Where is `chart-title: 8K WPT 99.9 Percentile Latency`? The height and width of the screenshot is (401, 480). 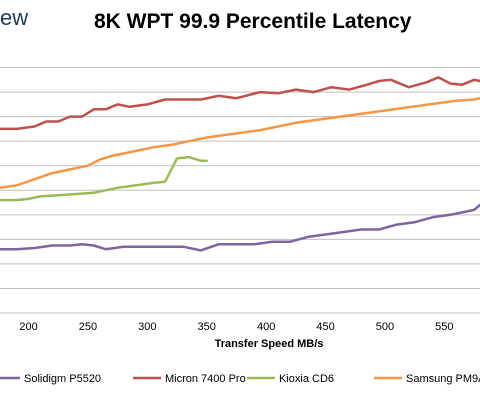
chart-title: 8K WPT 99.9 Percentile Latency is located at coordinates (253, 21).